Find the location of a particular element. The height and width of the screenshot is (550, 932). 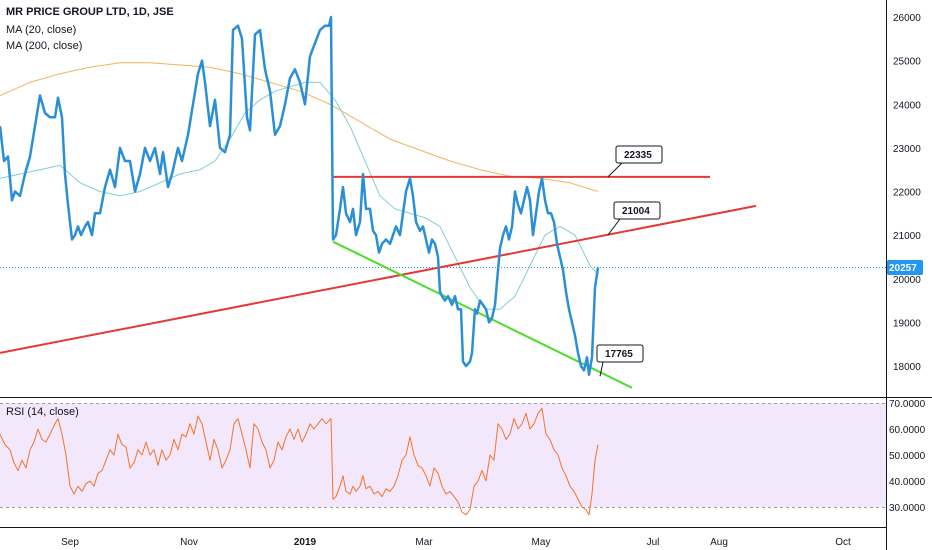

time-axis-labels: Sep Nov 2019 Mar May Jul Aug Oct is located at coordinates (456, 542).